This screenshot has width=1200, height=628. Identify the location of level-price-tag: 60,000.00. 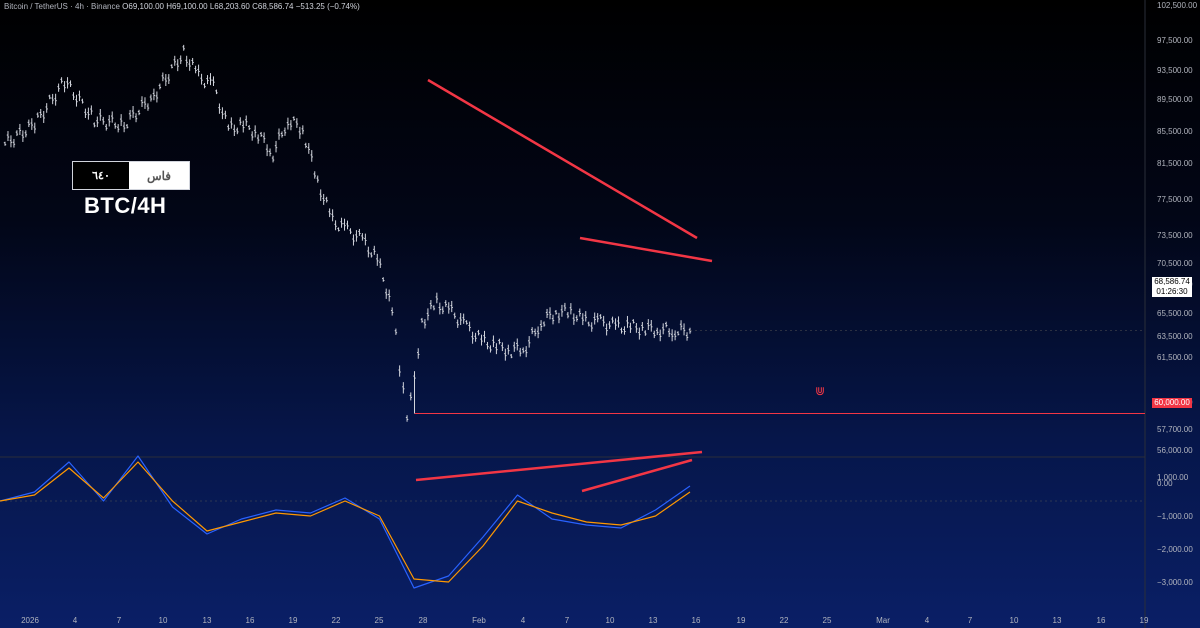
(1172, 403).